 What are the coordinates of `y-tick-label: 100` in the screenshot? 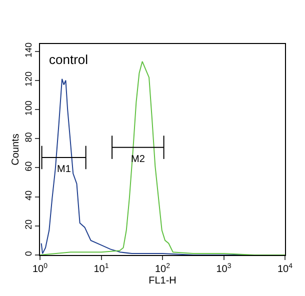 It's located at (28, 108).